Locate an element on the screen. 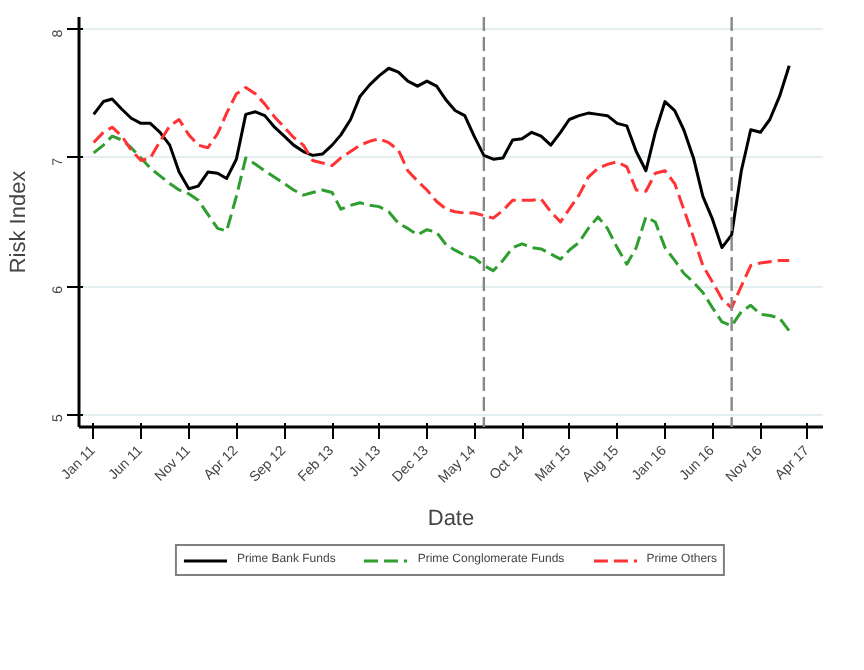 This screenshot has height=670, width=864. x-axis-title: Date is located at coordinates (451, 519).